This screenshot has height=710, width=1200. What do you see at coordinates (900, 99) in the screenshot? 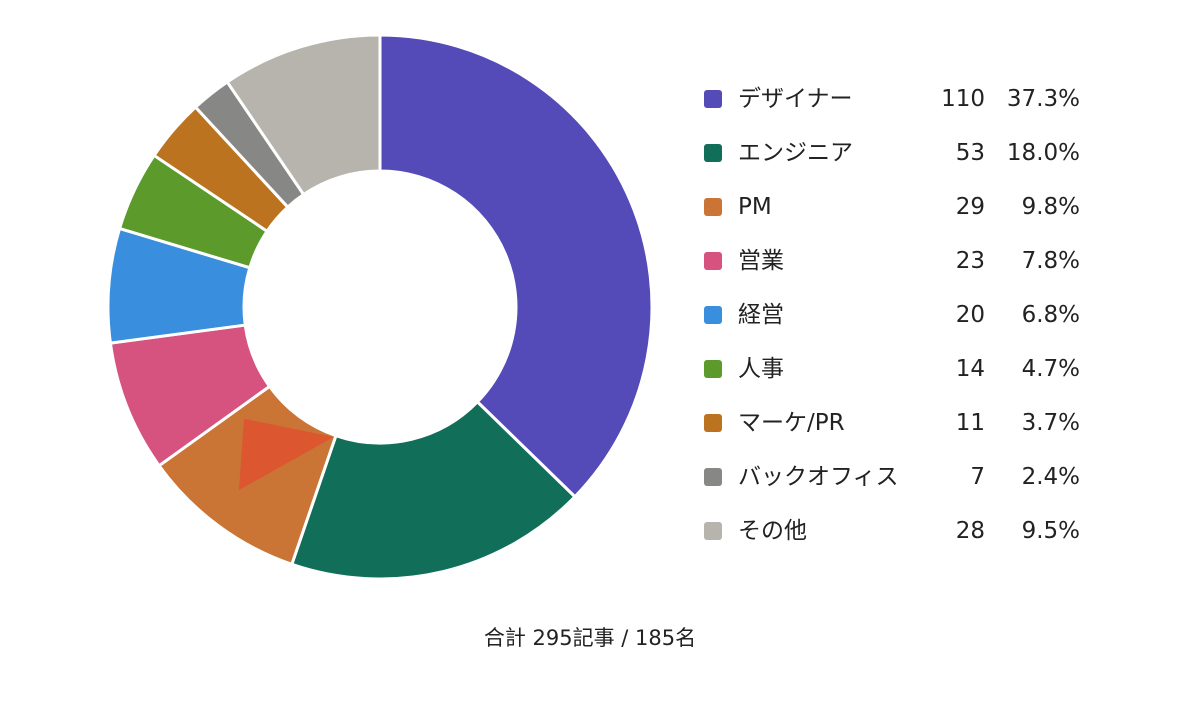
I see `legend-item: デザイナー 110 37.3%` at bounding box center [900, 99].